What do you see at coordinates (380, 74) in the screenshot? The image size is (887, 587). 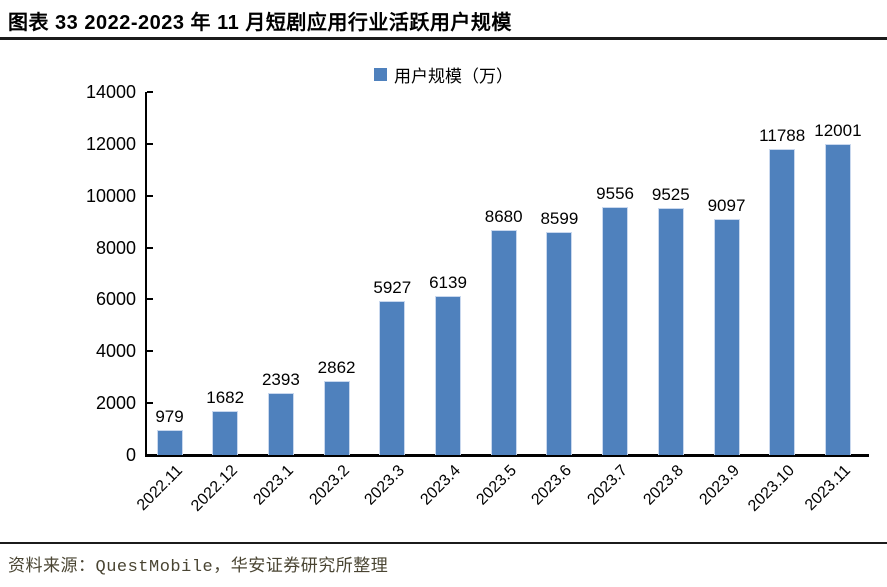 I see `legend-marker-icon` at bounding box center [380, 74].